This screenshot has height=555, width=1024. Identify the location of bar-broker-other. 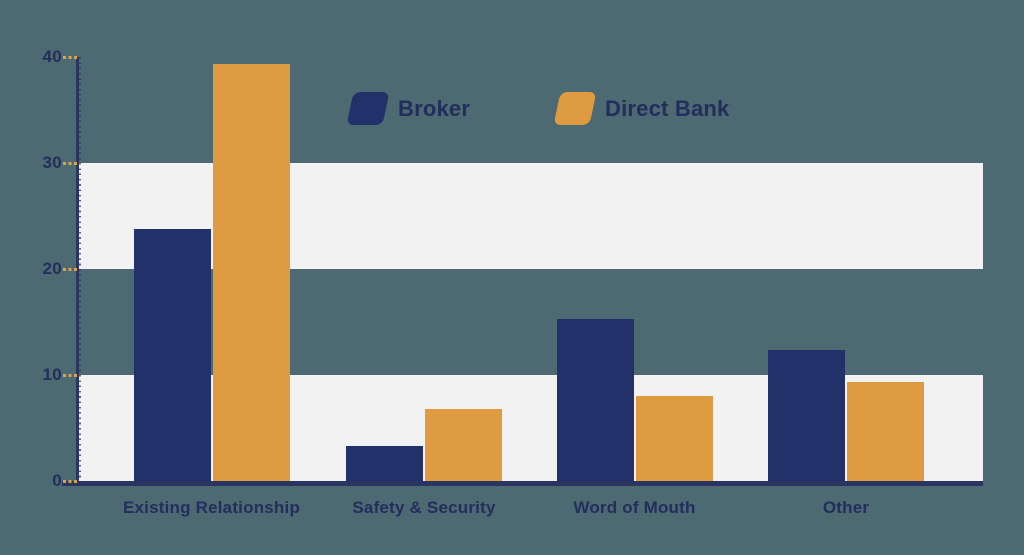
(806, 415).